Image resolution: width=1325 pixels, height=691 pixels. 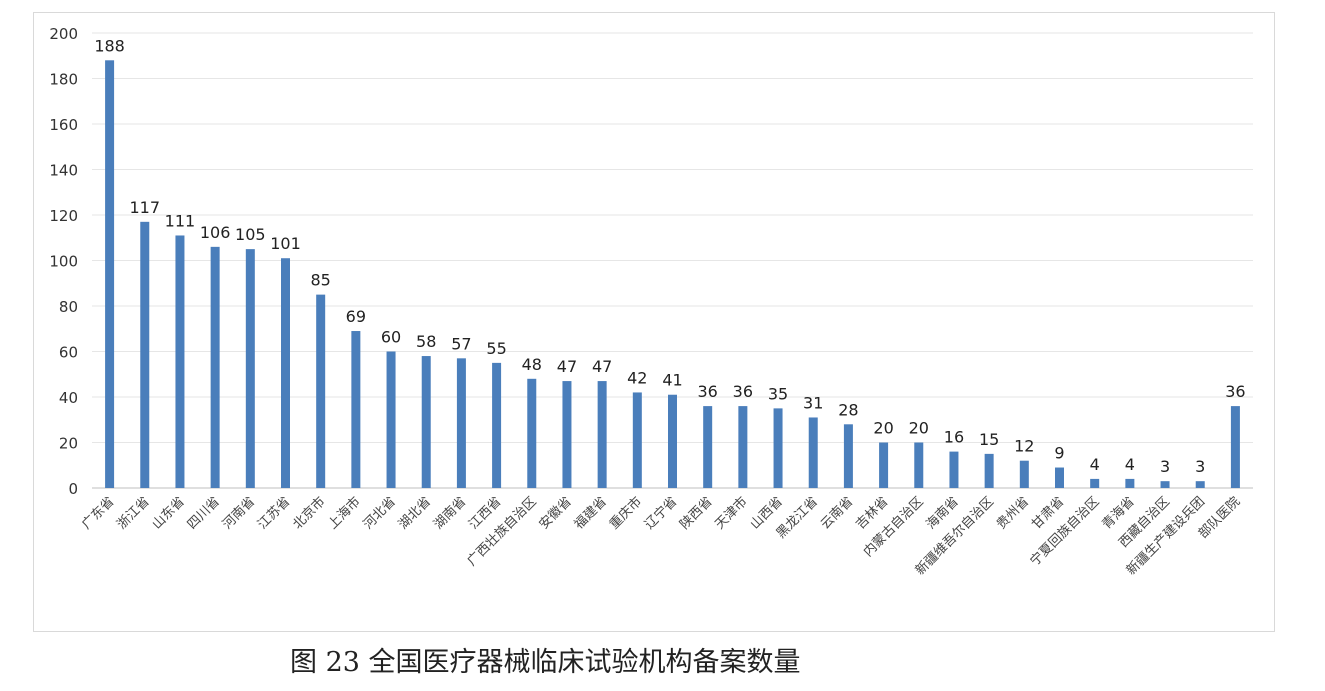 What do you see at coordinates (391, 337) in the screenshot?
I see `data-label: 60` at bounding box center [391, 337].